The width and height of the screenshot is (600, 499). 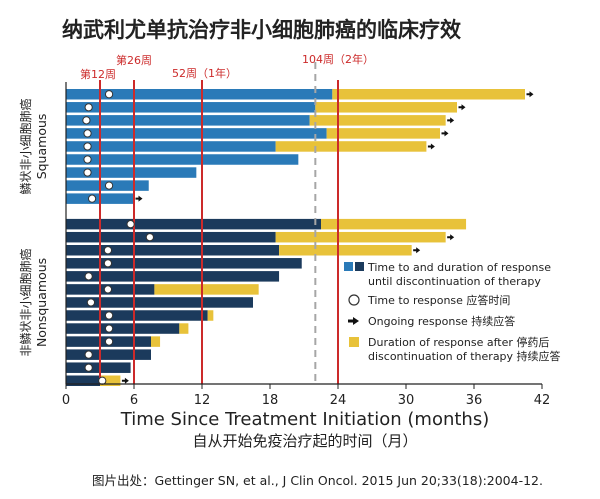 What do you see at coordinates (202, 400) in the screenshot?
I see `x-tick-label: 12` at bounding box center [202, 400].